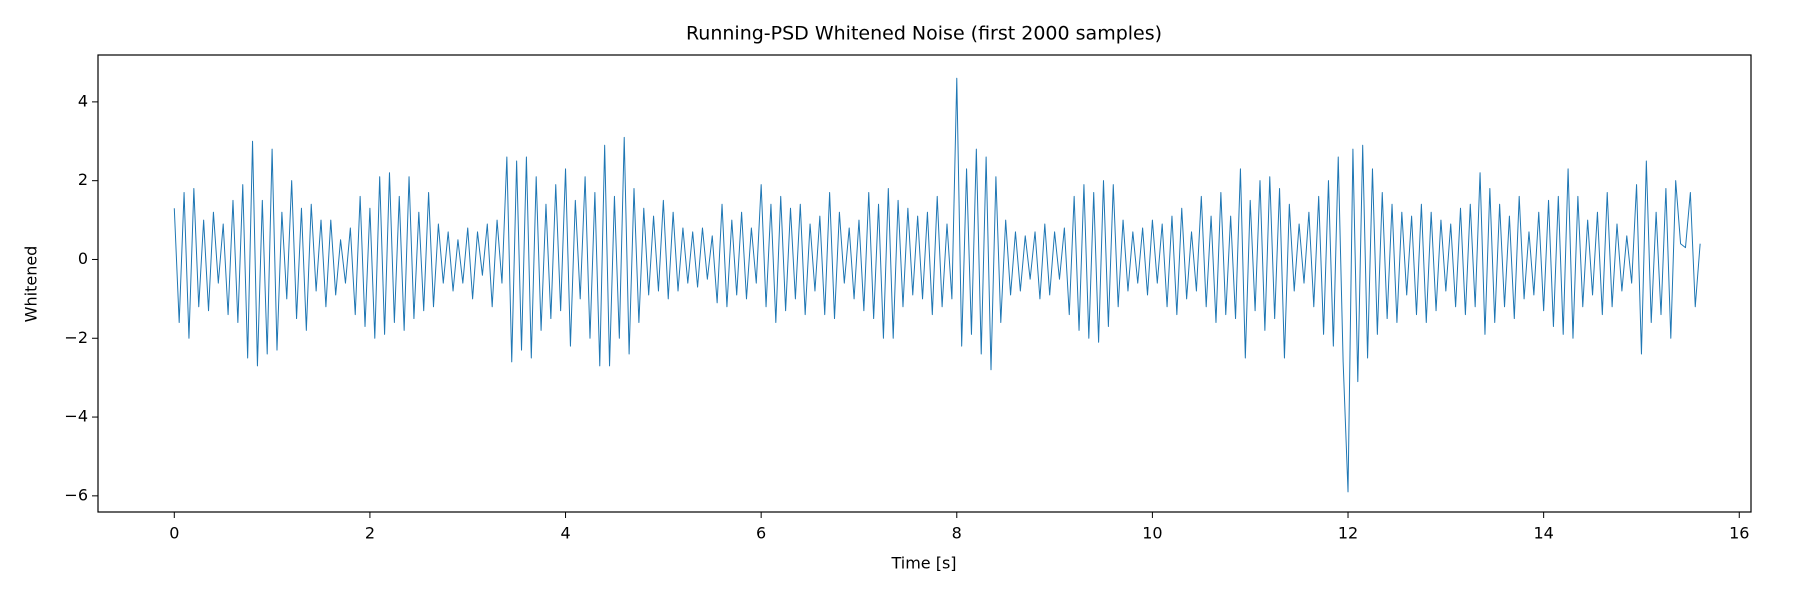 Image resolution: width=1800 pixels, height=600 pixels. What do you see at coordinates (31, 284) in the screenshot?
I see `y-axis-label: Whitened` at bounding box center [31, 284].